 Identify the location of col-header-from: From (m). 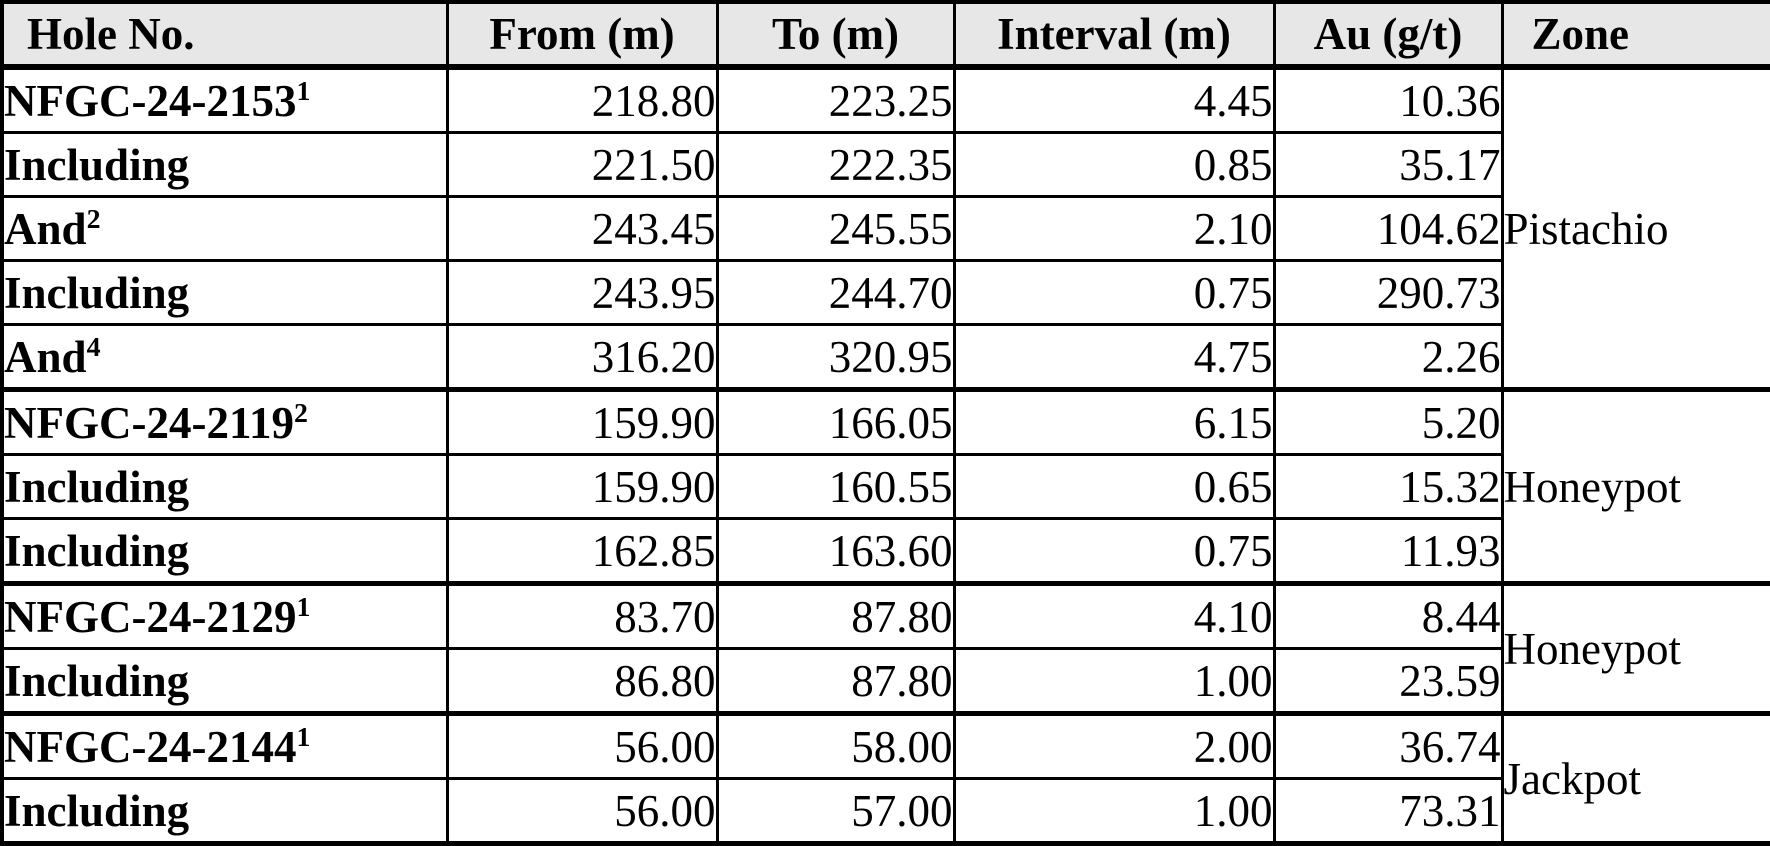
(581, 36).